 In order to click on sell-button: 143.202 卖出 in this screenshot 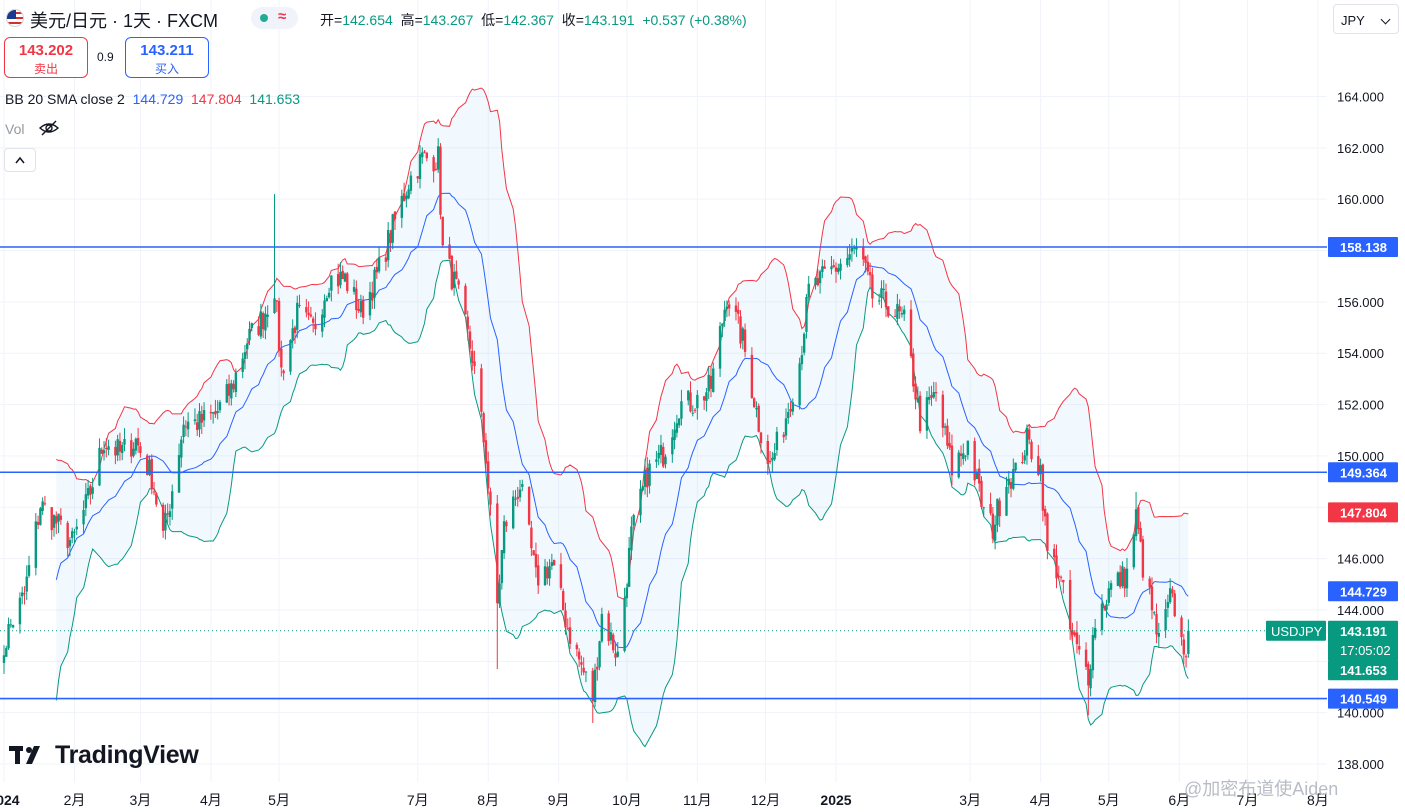, I will do `click(46, 57)`.